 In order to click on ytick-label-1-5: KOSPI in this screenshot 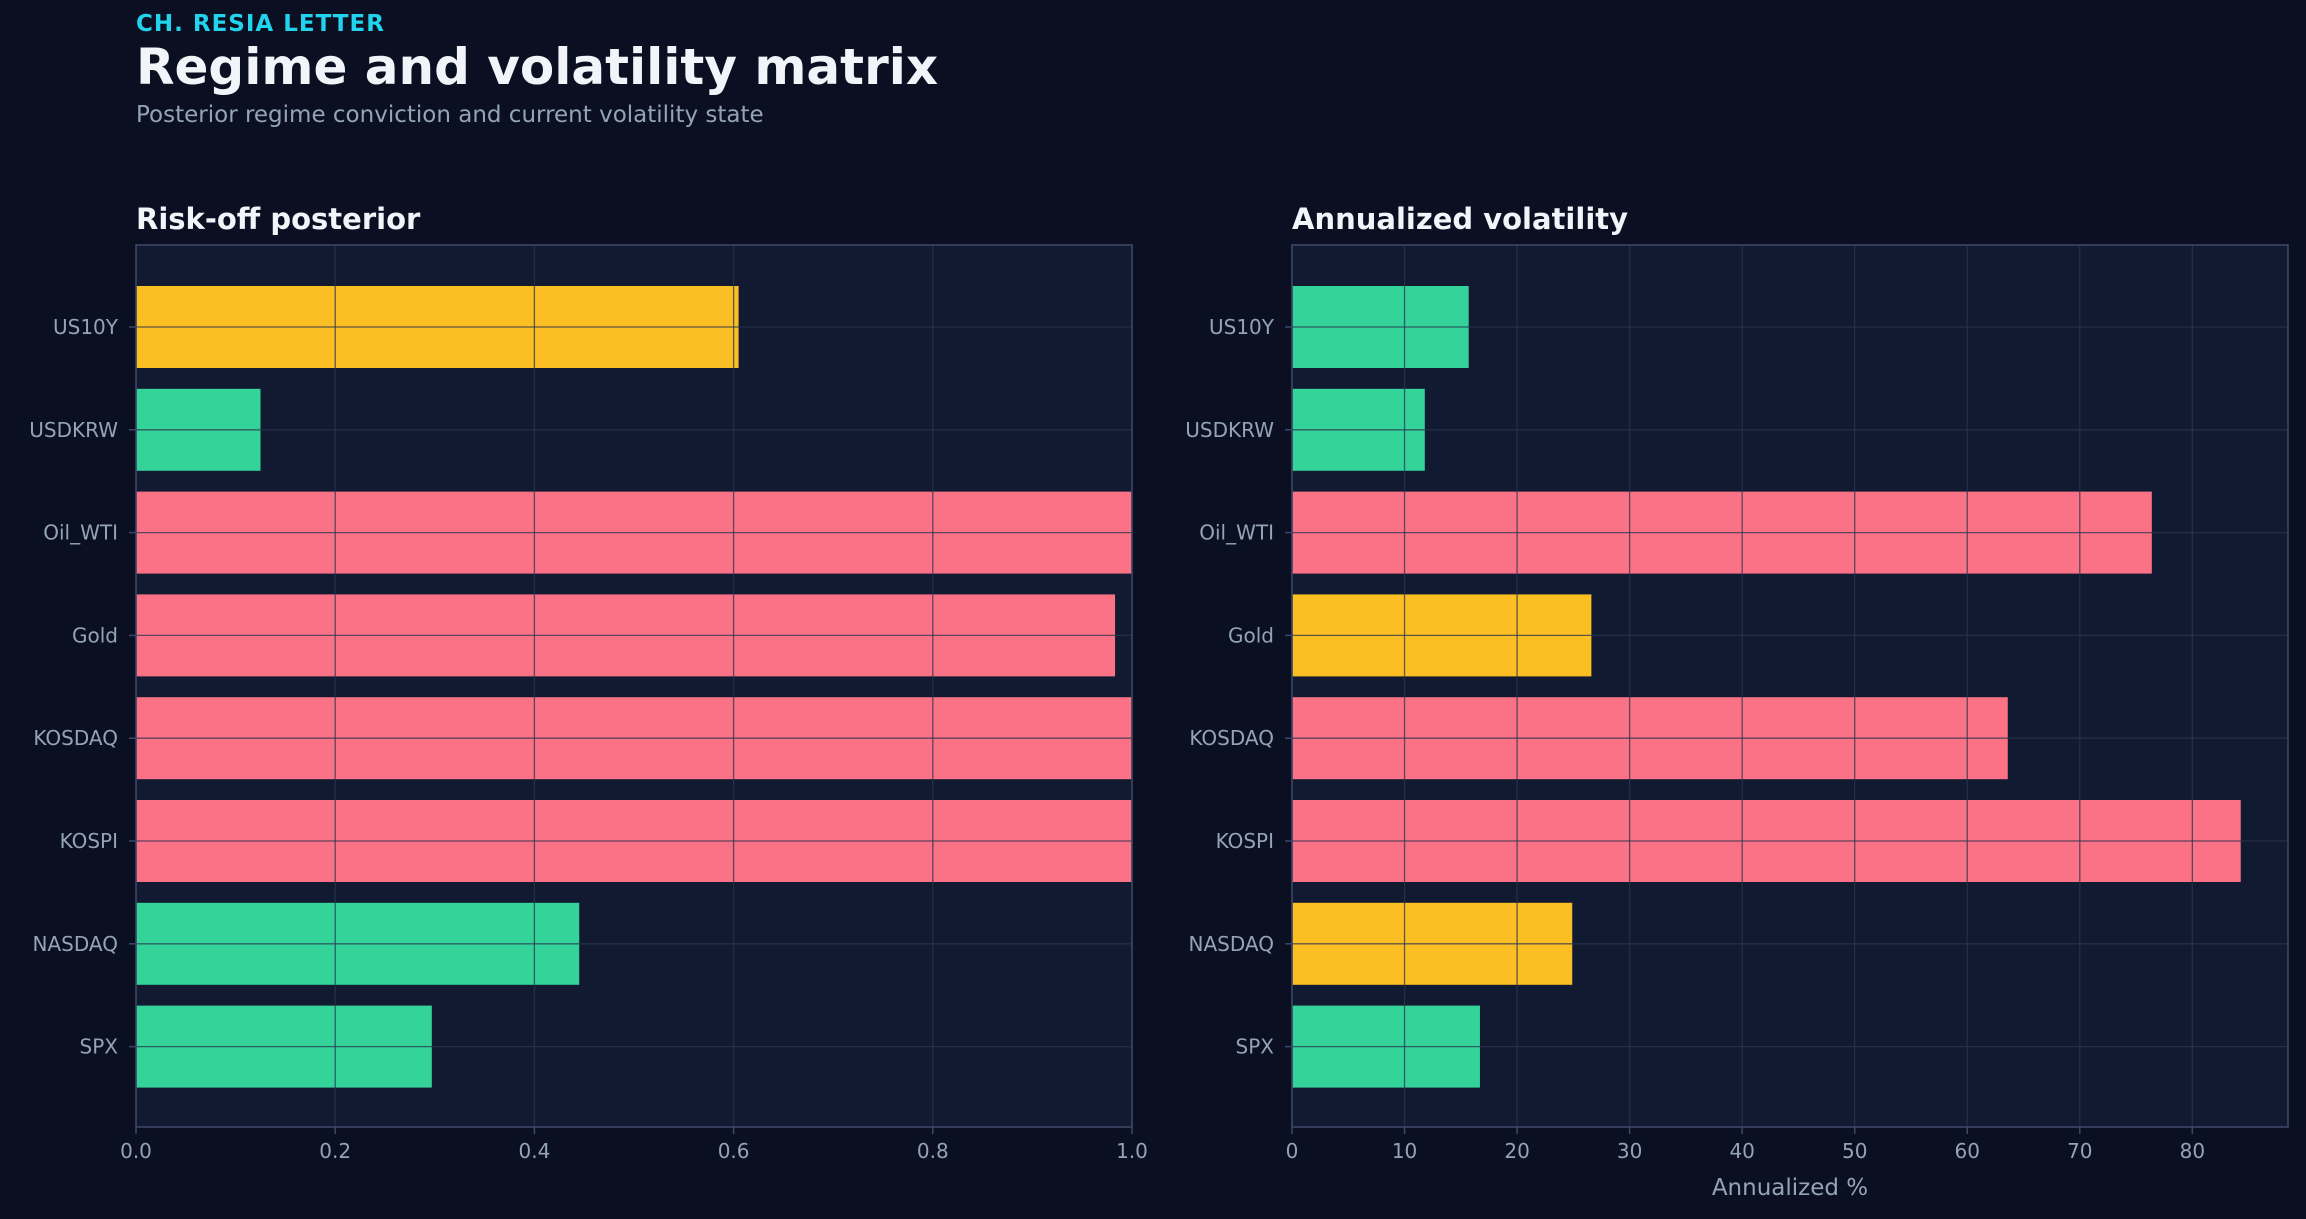, I will do `click(89, 841)`.